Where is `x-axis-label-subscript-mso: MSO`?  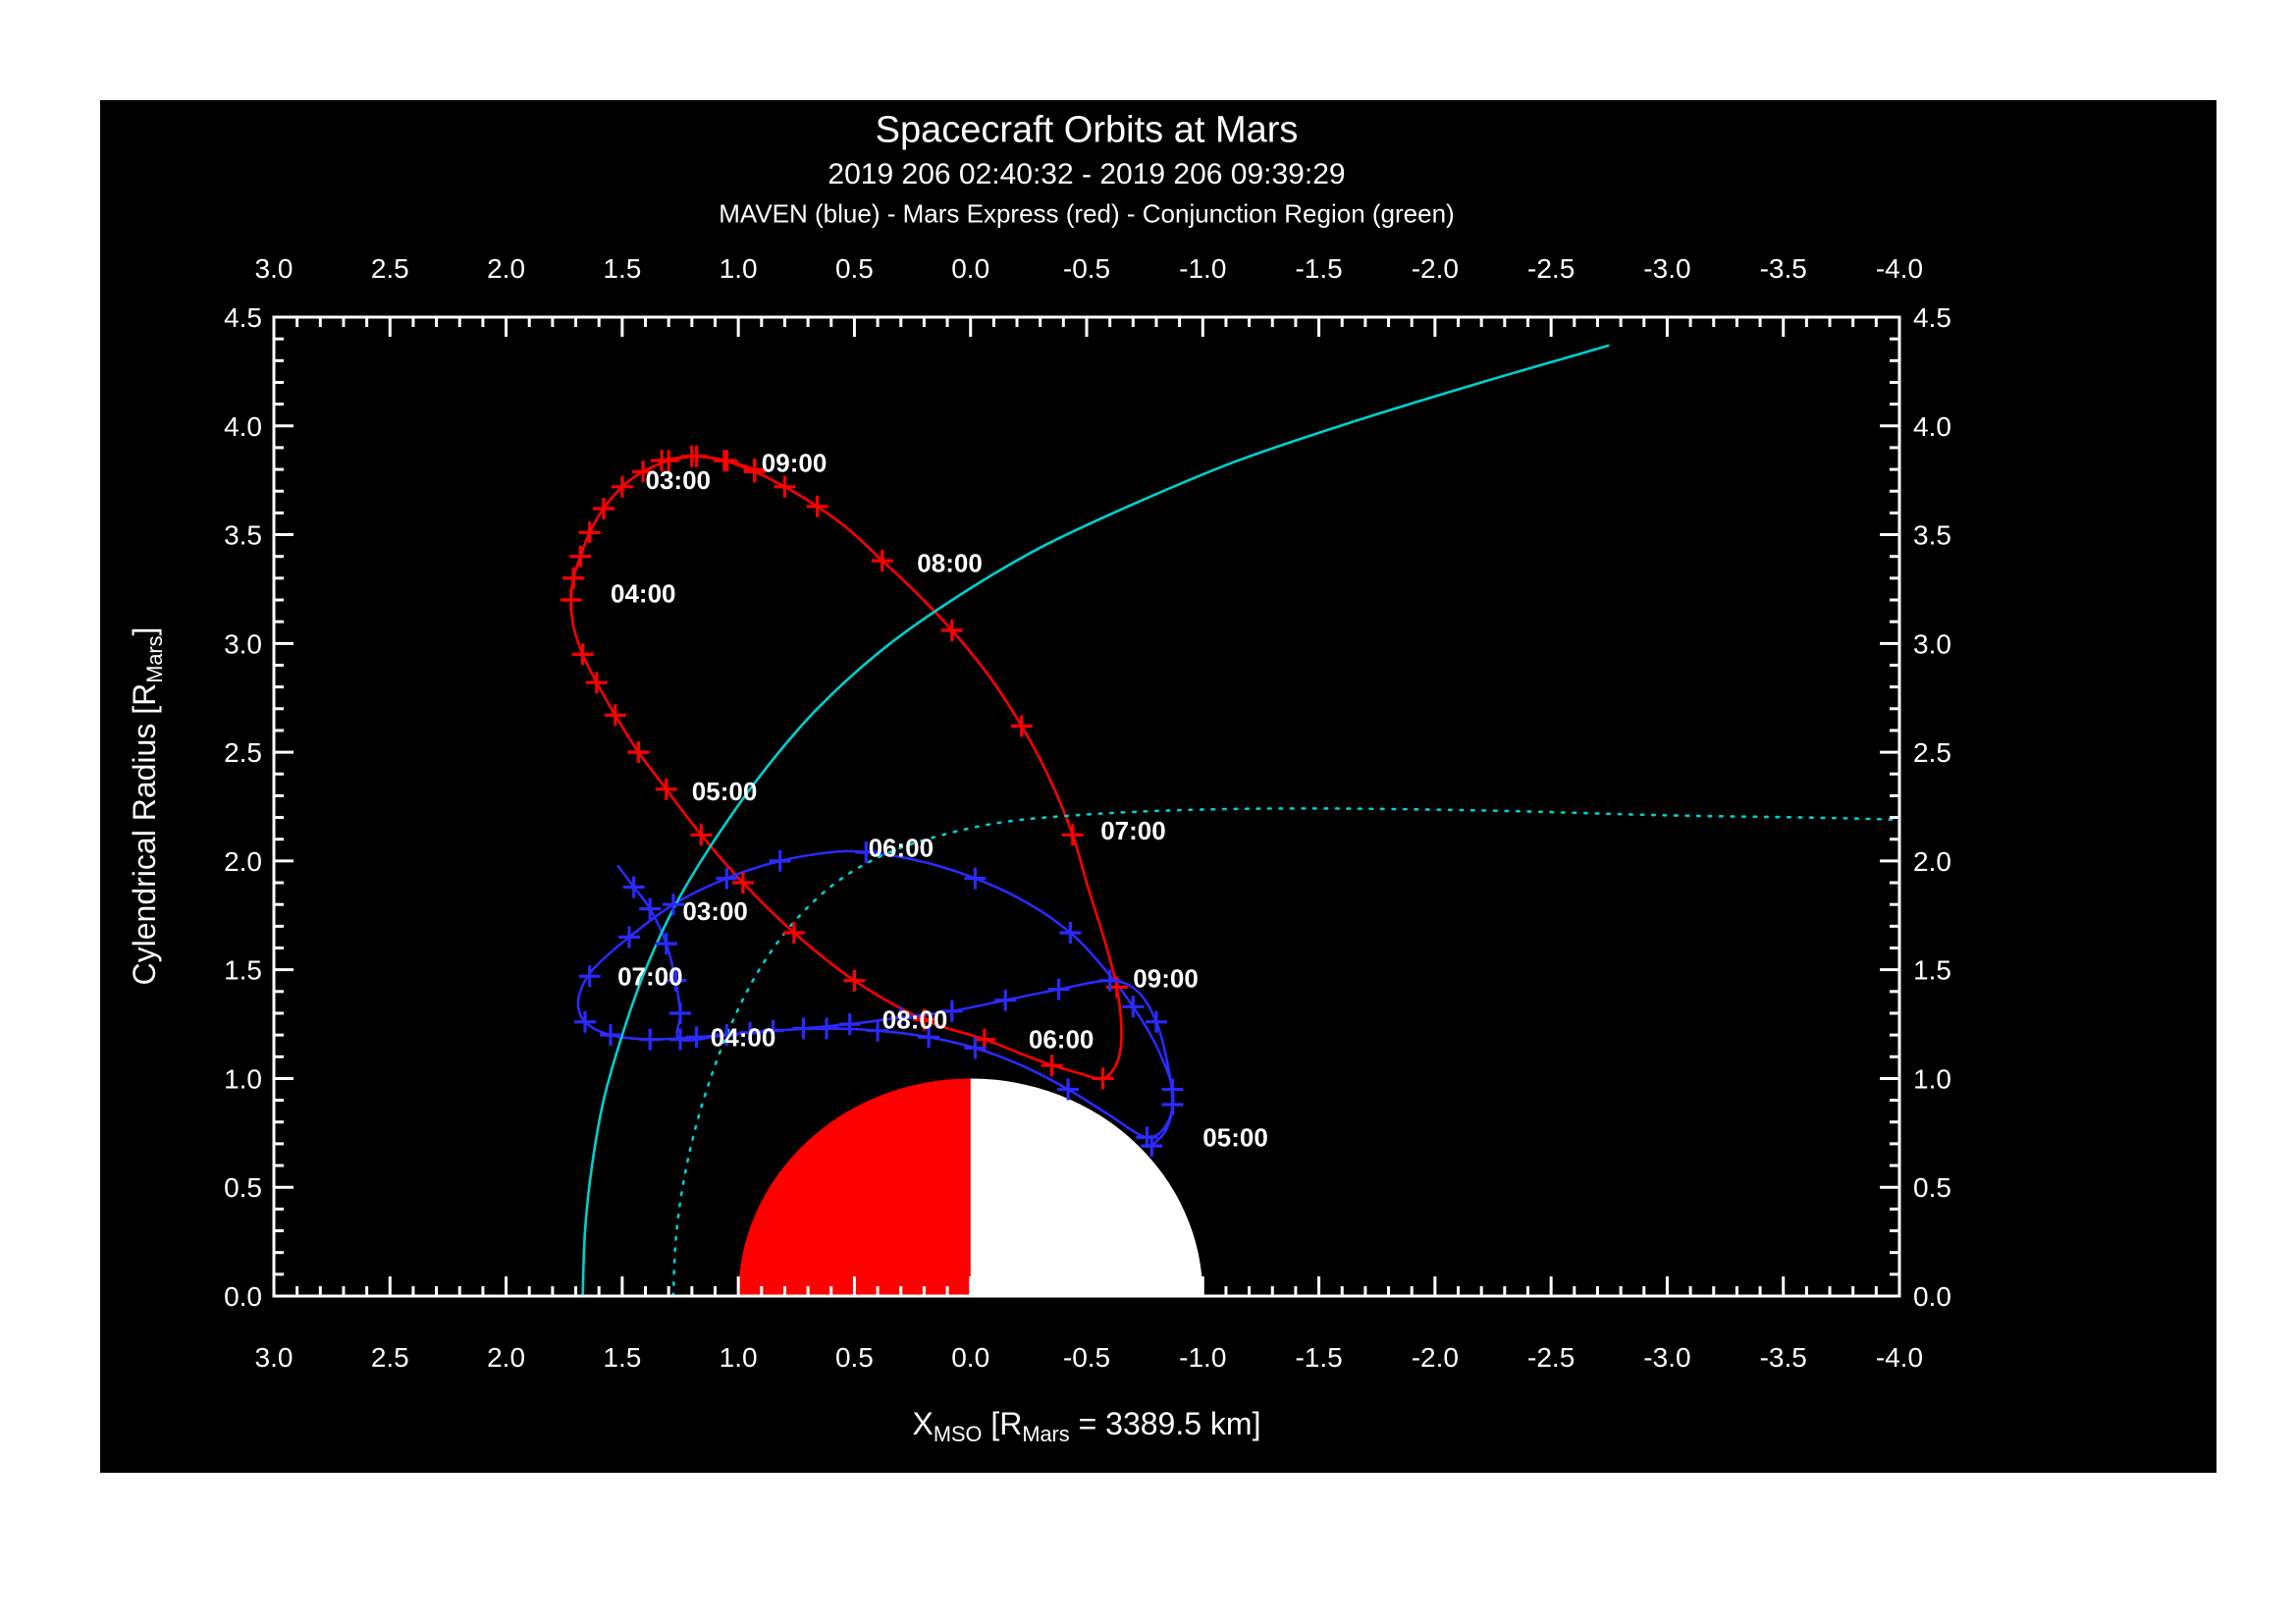 x-axis-label-subscript-mso: MSO is located at coordinates (958, 1434).